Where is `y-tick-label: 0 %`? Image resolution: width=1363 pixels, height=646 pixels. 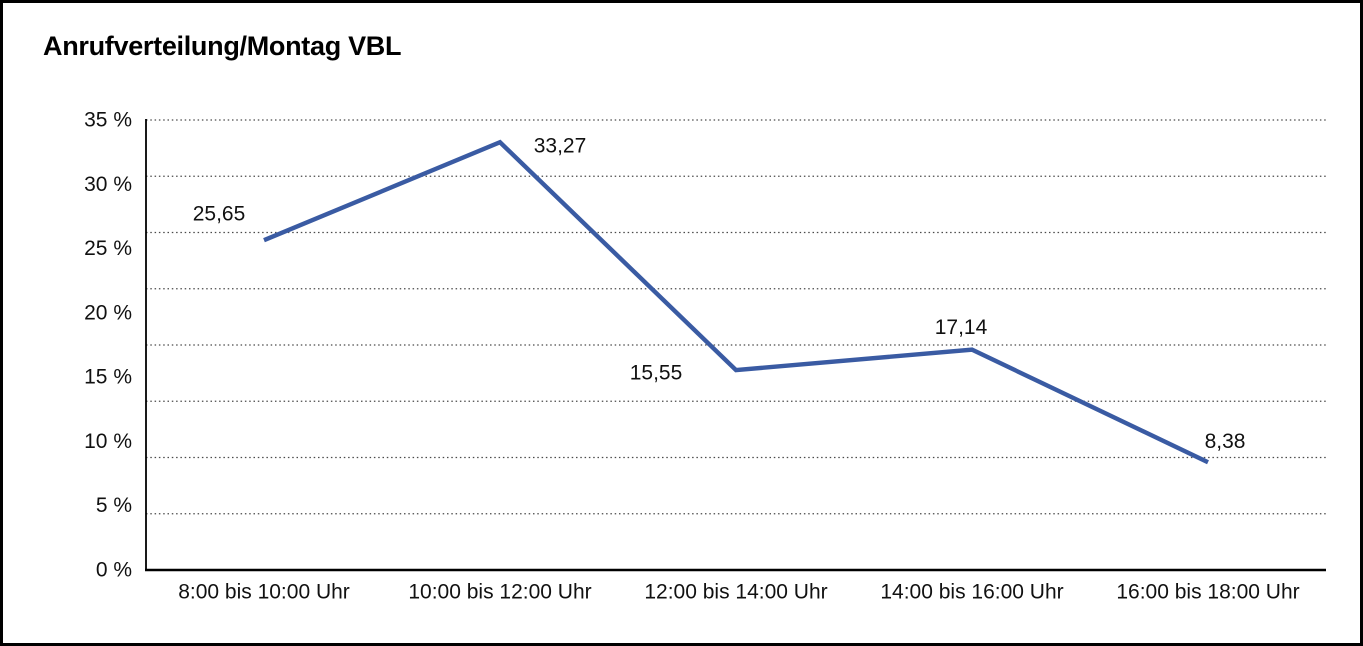 y-tick-label: 0 % is located at coordinates (114, 570).